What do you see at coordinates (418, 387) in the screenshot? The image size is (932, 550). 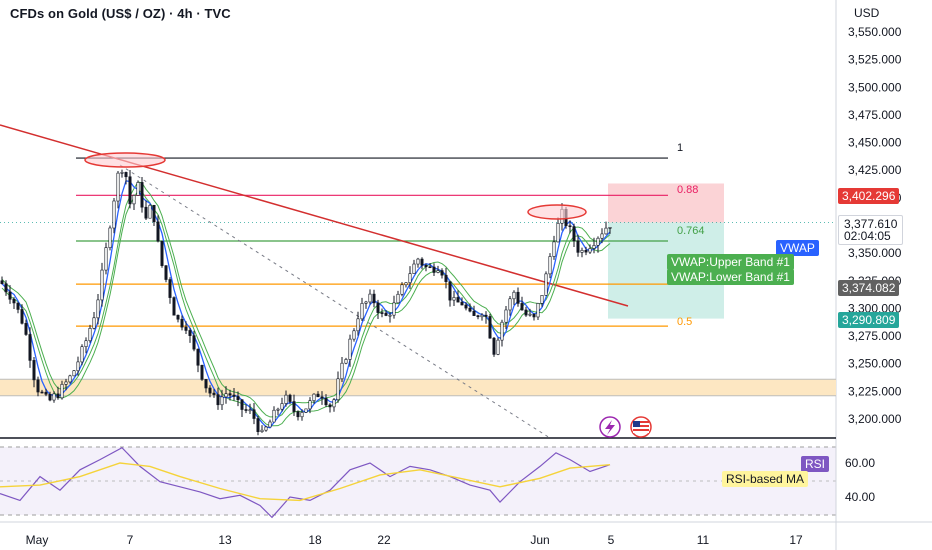 I see `support-zone` at bounding box center [418, 387].